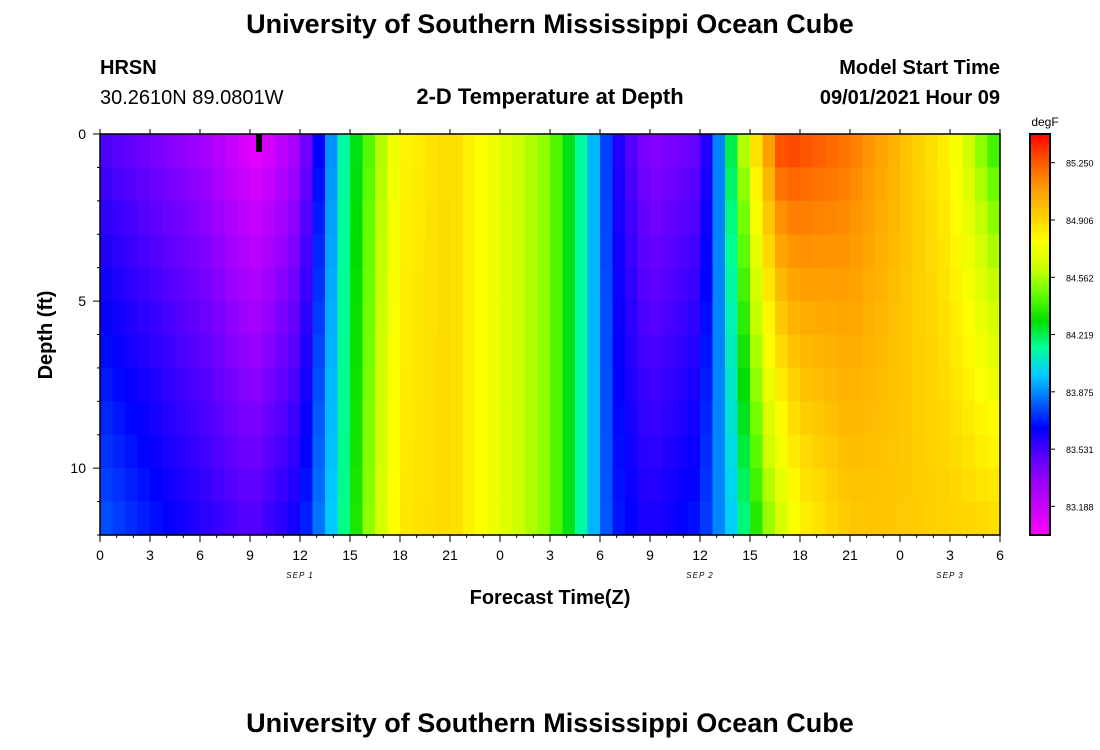  Describe the element at coordinates (850, 555) in the screenshot. I see `x-tick-label: 21` at that location.